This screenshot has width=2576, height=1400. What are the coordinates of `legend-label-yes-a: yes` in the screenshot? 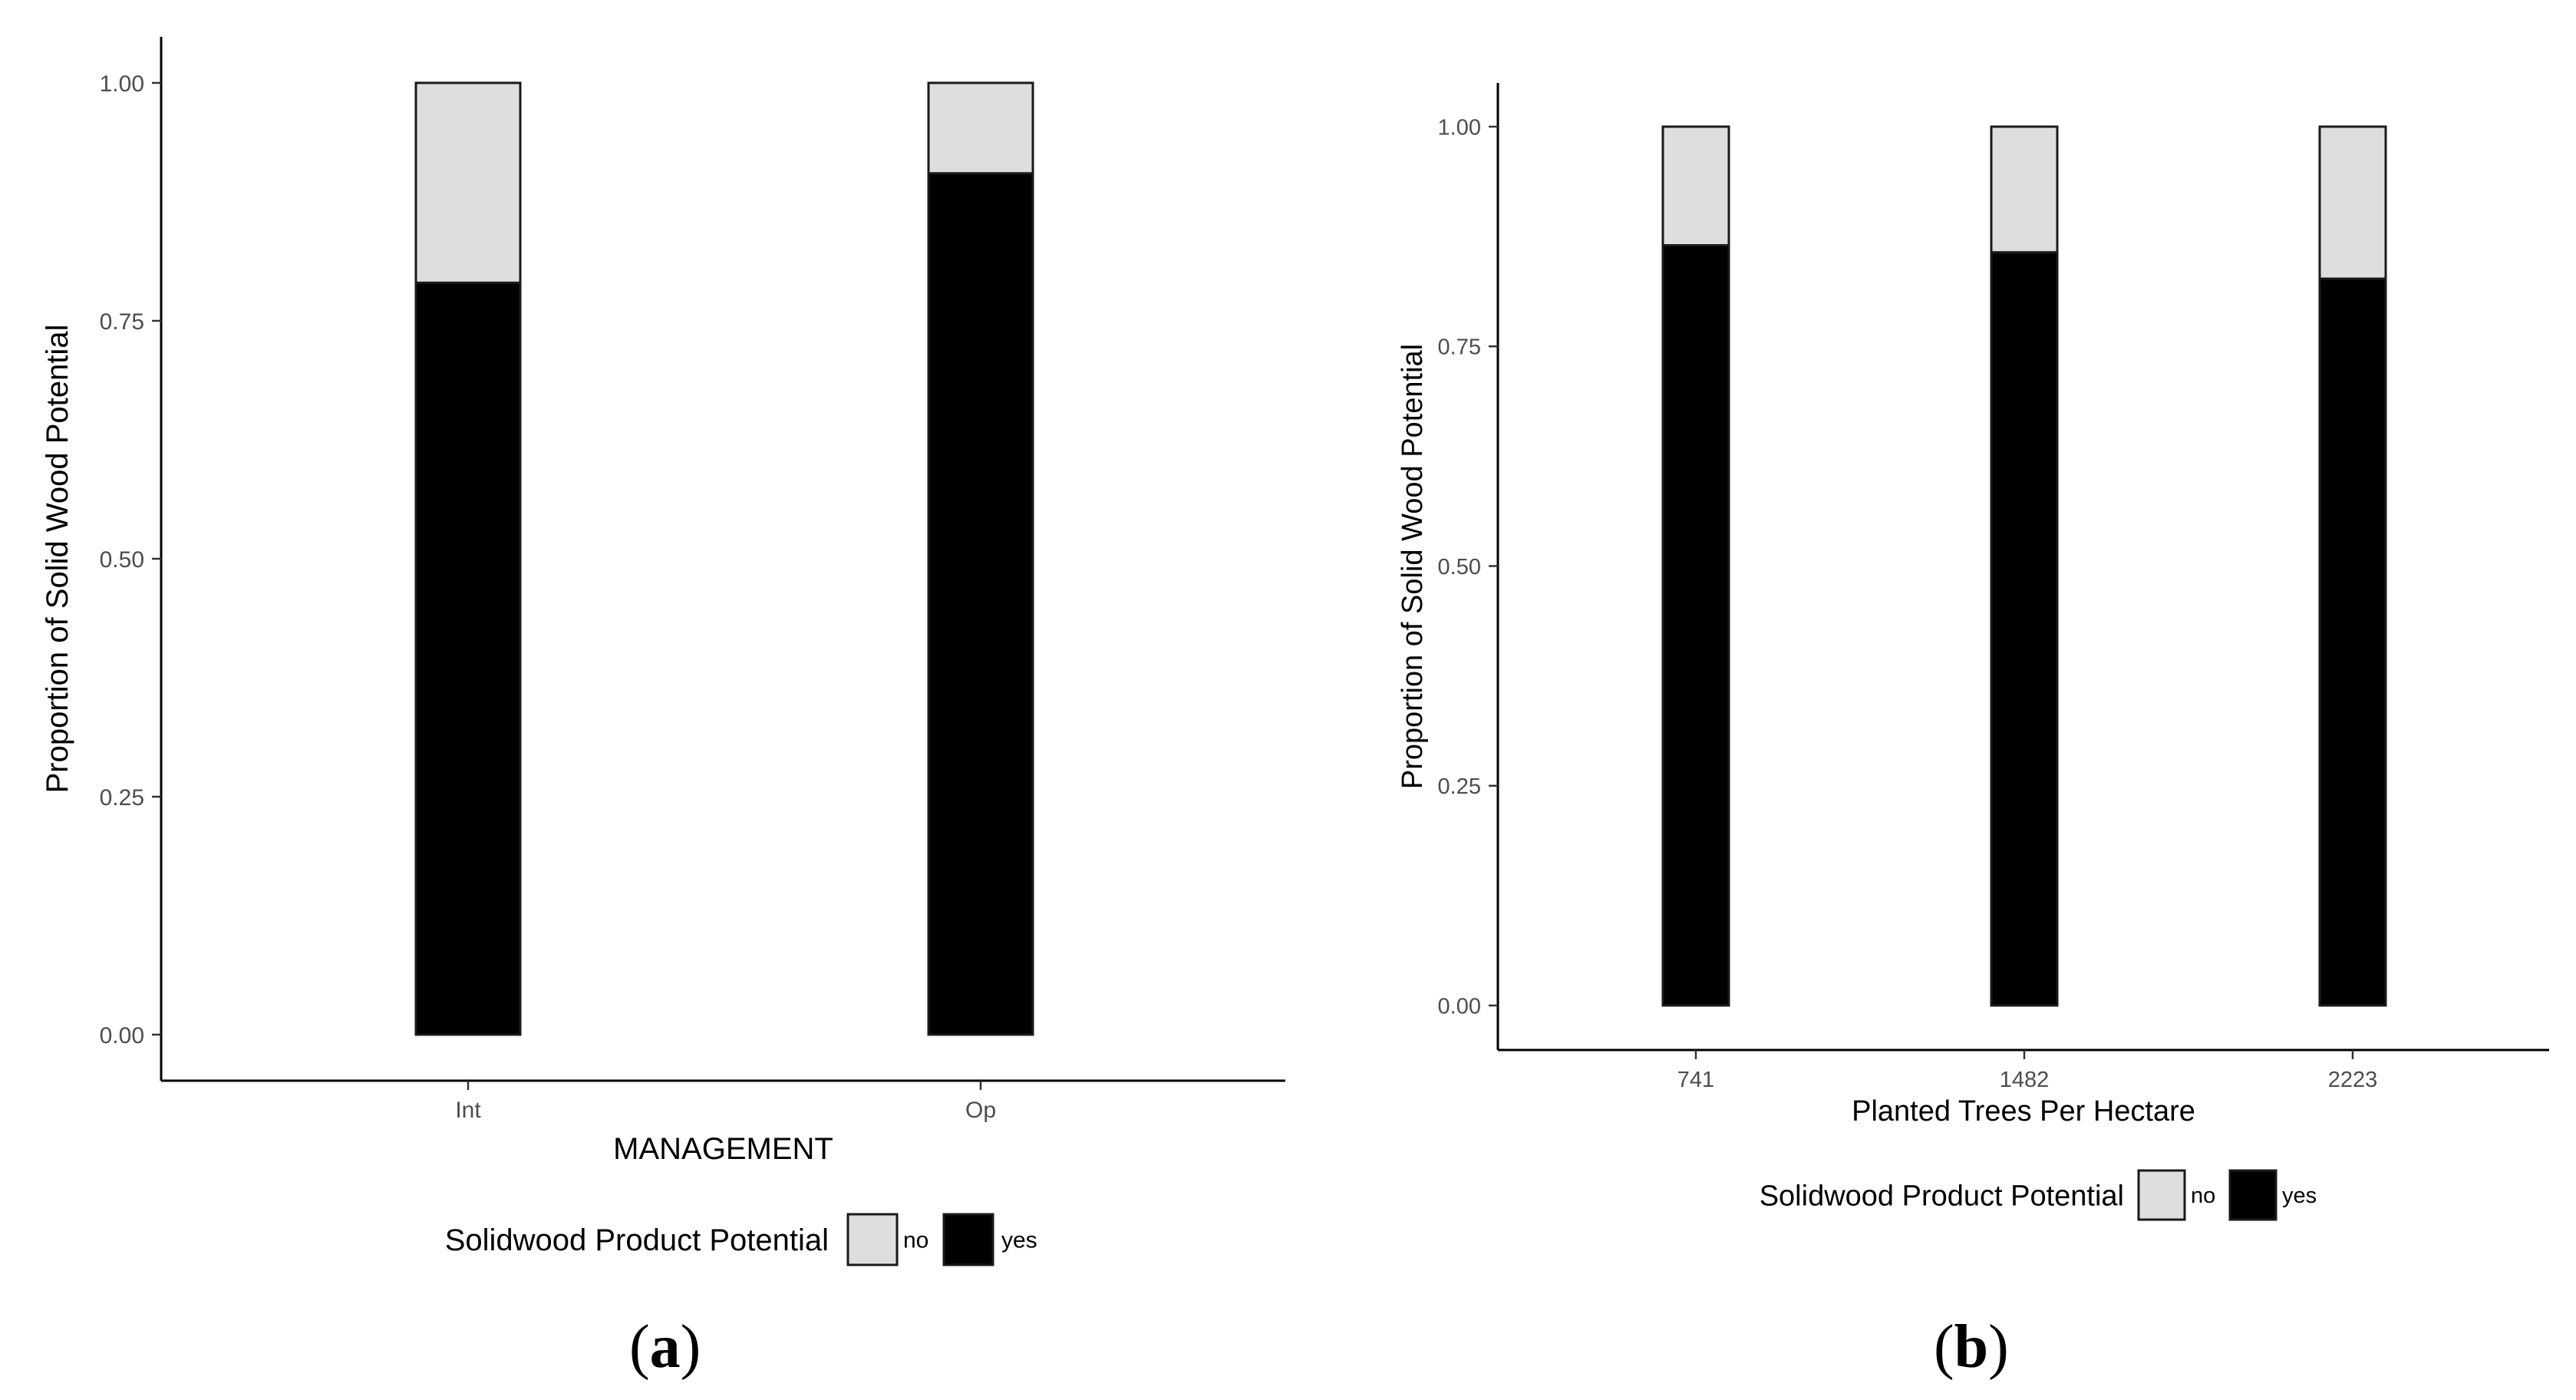 It's located at (1019, 1241).